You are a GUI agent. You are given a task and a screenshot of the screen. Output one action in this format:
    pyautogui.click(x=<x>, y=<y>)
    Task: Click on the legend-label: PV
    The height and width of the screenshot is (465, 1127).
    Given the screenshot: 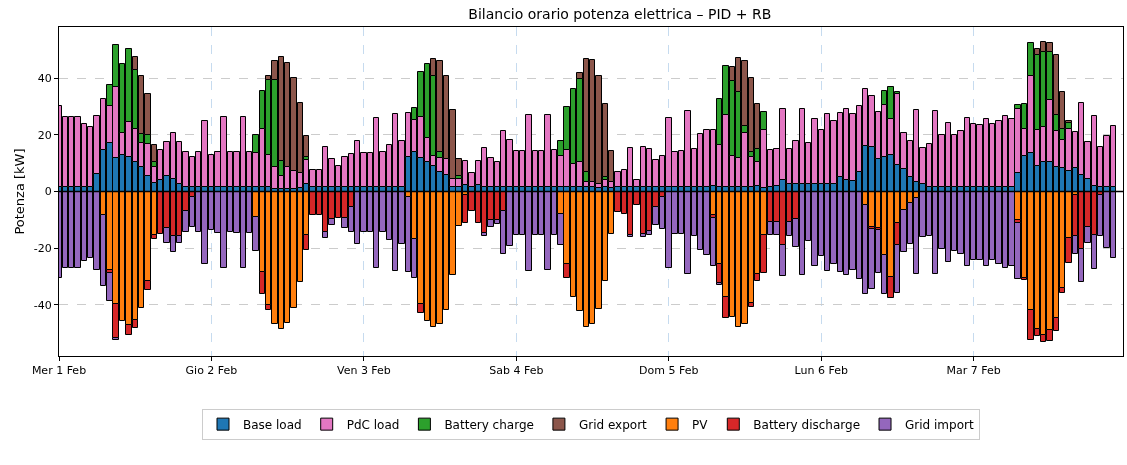 What is the action you would take?
    pyautogui.click(x=700, y=424)
    